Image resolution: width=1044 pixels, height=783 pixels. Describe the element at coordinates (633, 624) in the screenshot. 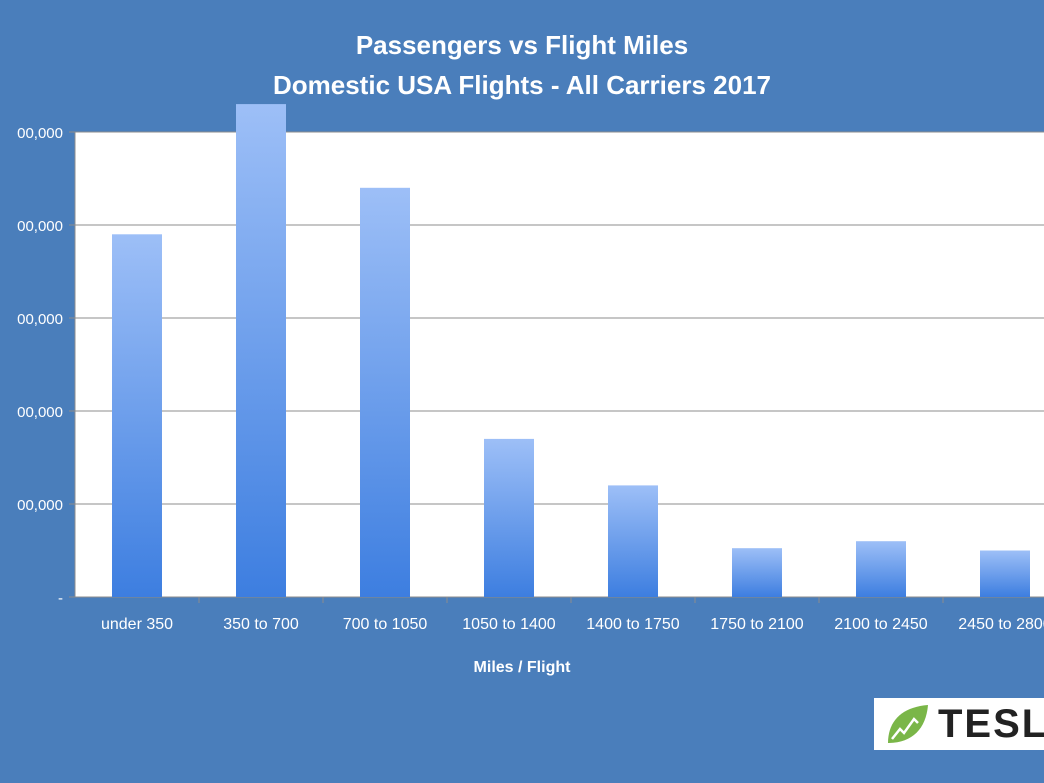

I see `x-tick-label: 1400 to 1750` at that location.